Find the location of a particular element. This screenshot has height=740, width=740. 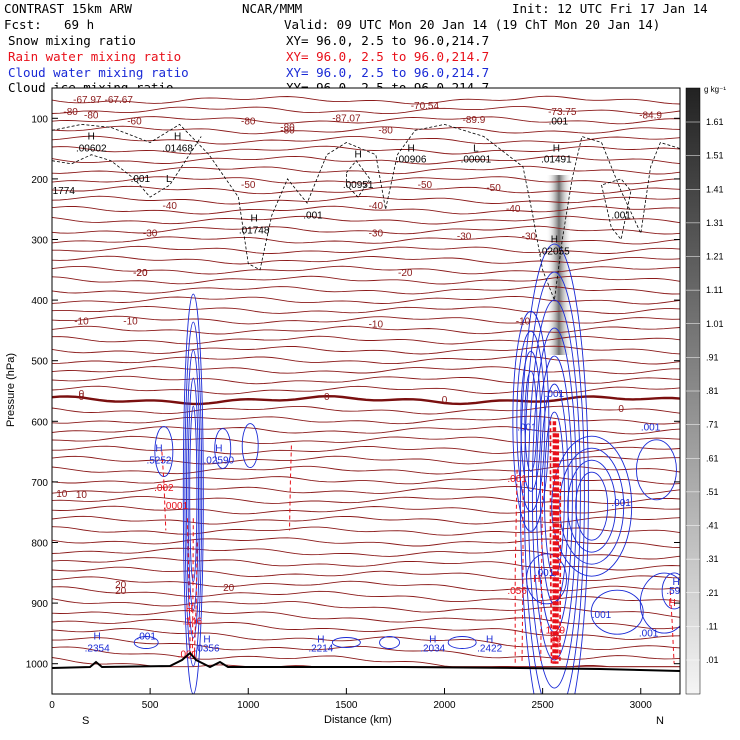

x-tick-label: 2500 is located at coordinates (543, 705).